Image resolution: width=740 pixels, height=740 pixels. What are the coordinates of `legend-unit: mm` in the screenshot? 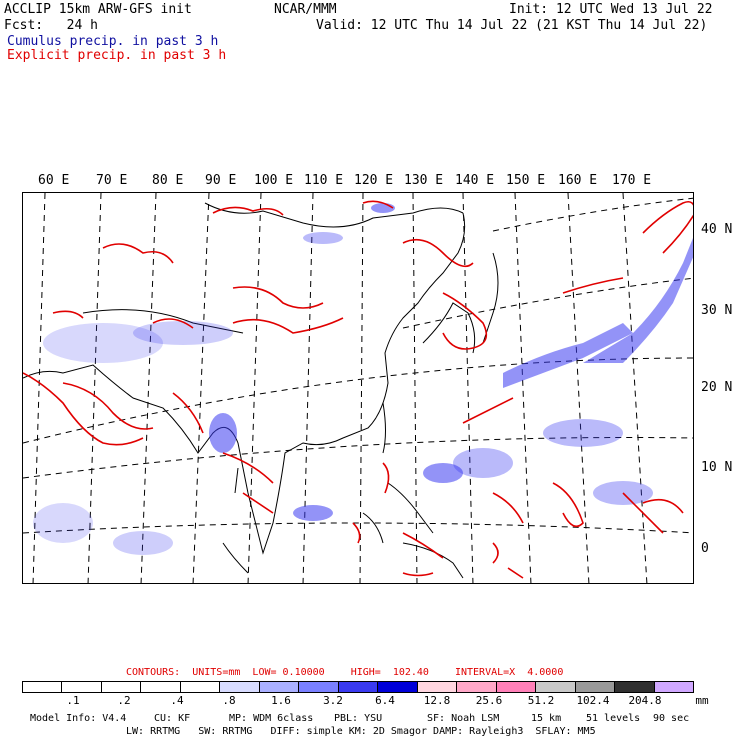 It's located at (702, 700).